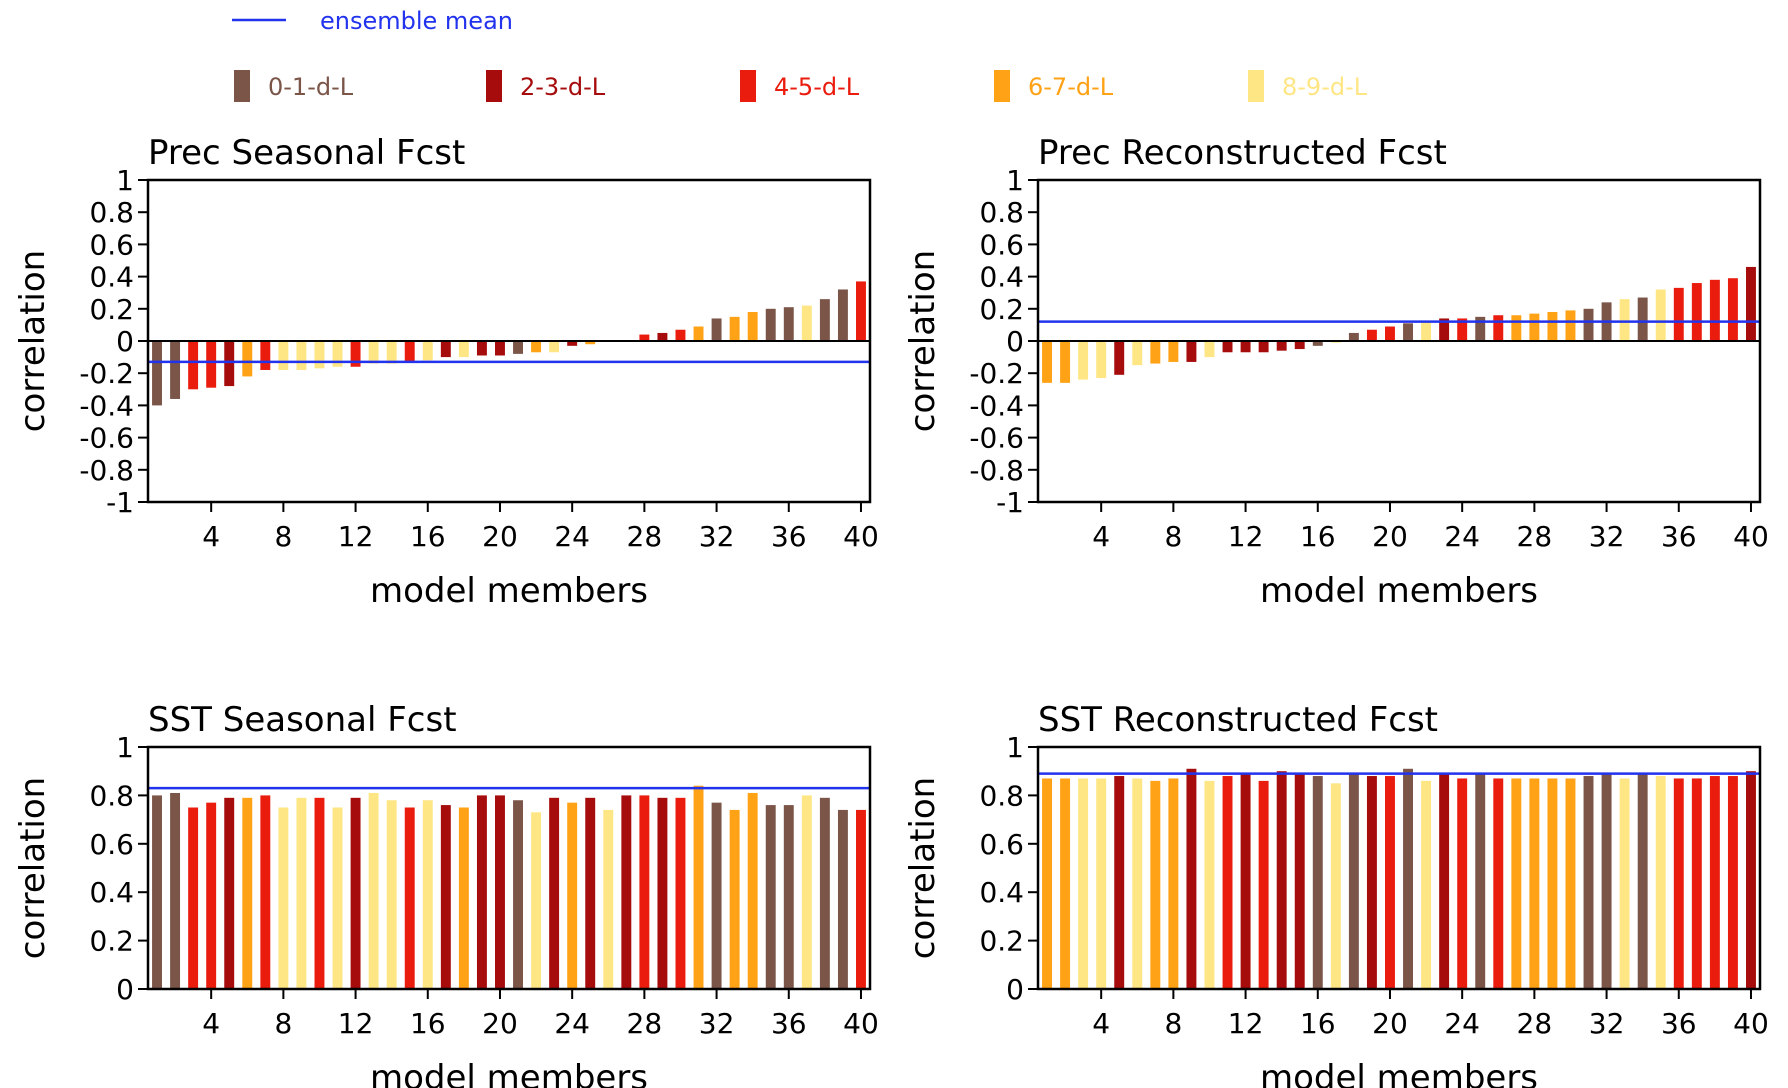 Image resolution: width=1788 pixels, height=1088 pixels. Describe the element at coordinates (1325, 87) in the screenshot. I see `legend-label-g4: 8-9-d-L` at that location.